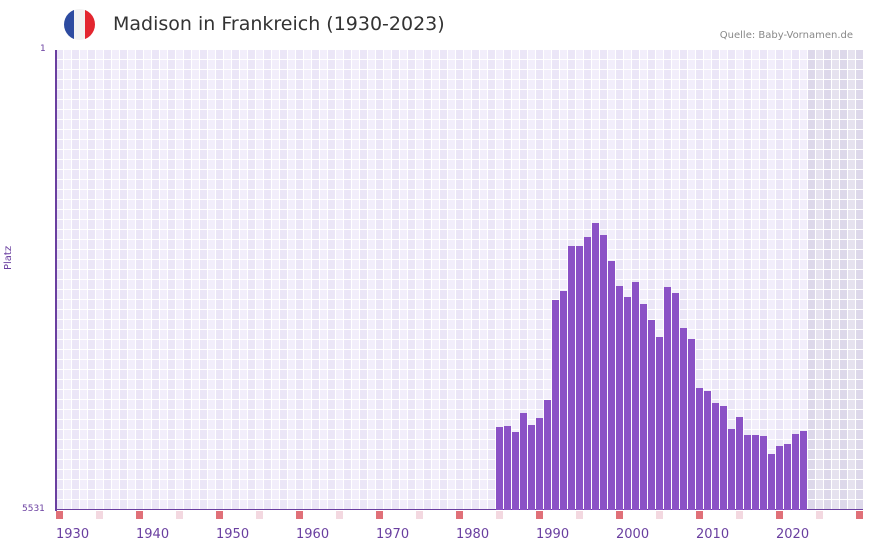  What do you see at coordinates (611, 385) in the screenshot?
I see `bar-1999` at bounding box center [611, 385].